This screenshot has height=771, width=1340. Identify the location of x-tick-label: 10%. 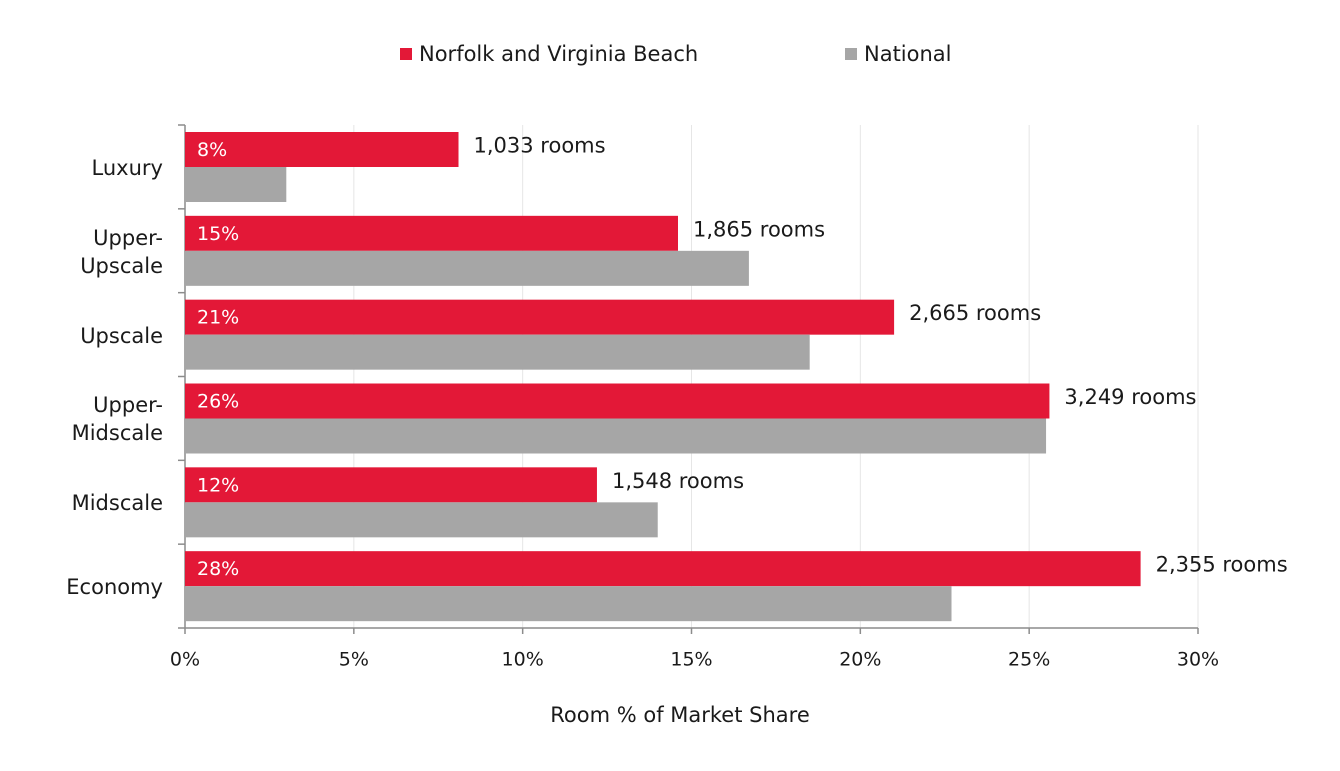
(523, 660).